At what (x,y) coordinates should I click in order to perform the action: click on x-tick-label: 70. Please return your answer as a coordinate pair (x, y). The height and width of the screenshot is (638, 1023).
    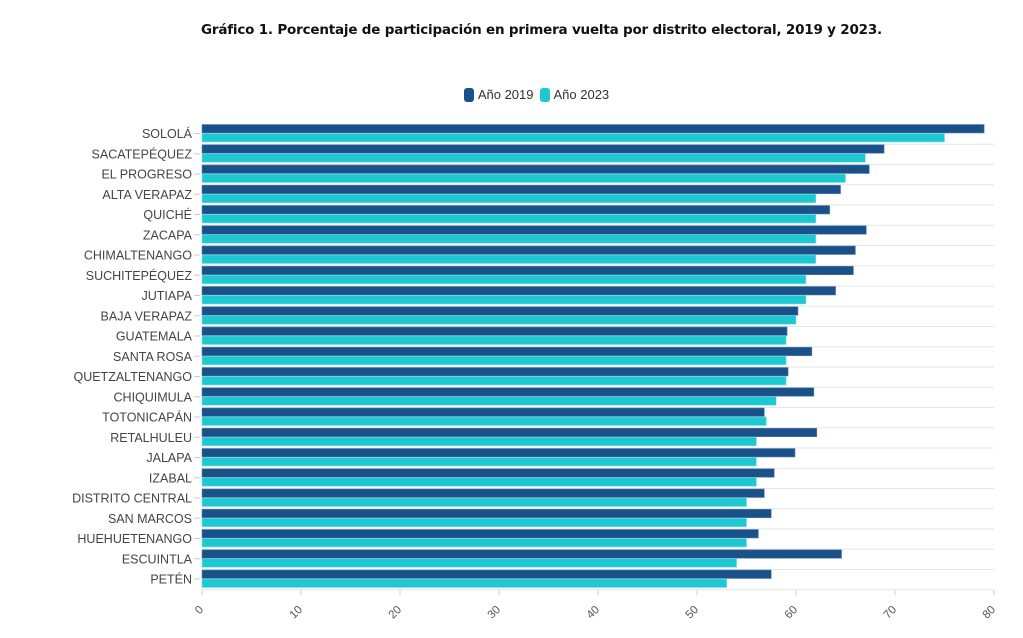
    Looking at the image, I should click on (891, 613).